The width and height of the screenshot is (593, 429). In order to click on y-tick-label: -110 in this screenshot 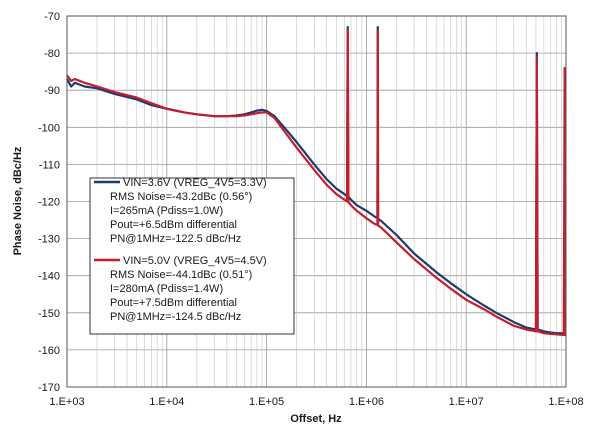, I will do `click(49, 165)`.